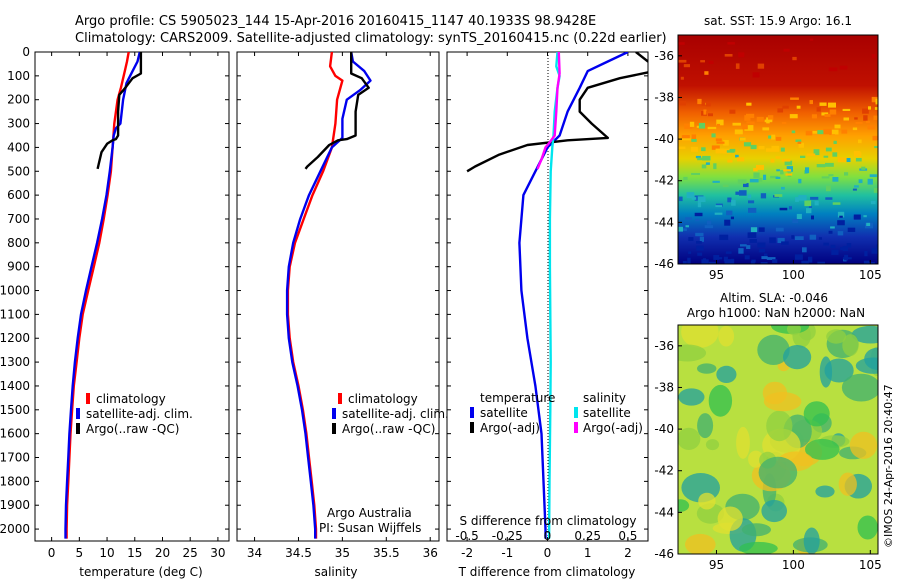 The width and height of the screenshot is (900, 580). I want to click on sla-map-title: Altim. SLA: -0.046, so click(774, 298).